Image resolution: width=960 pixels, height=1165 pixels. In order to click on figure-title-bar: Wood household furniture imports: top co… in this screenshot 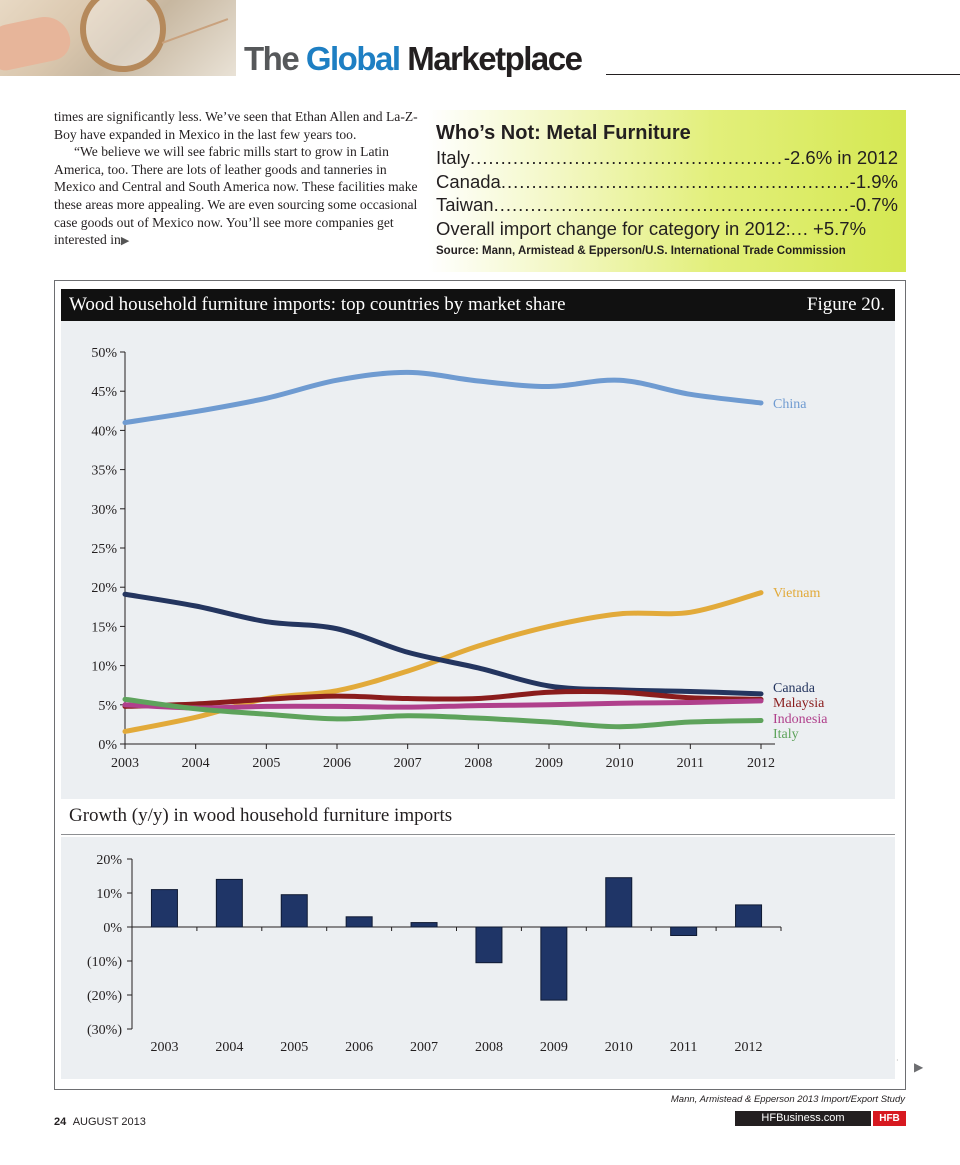, I will do `click(478, 305)`.